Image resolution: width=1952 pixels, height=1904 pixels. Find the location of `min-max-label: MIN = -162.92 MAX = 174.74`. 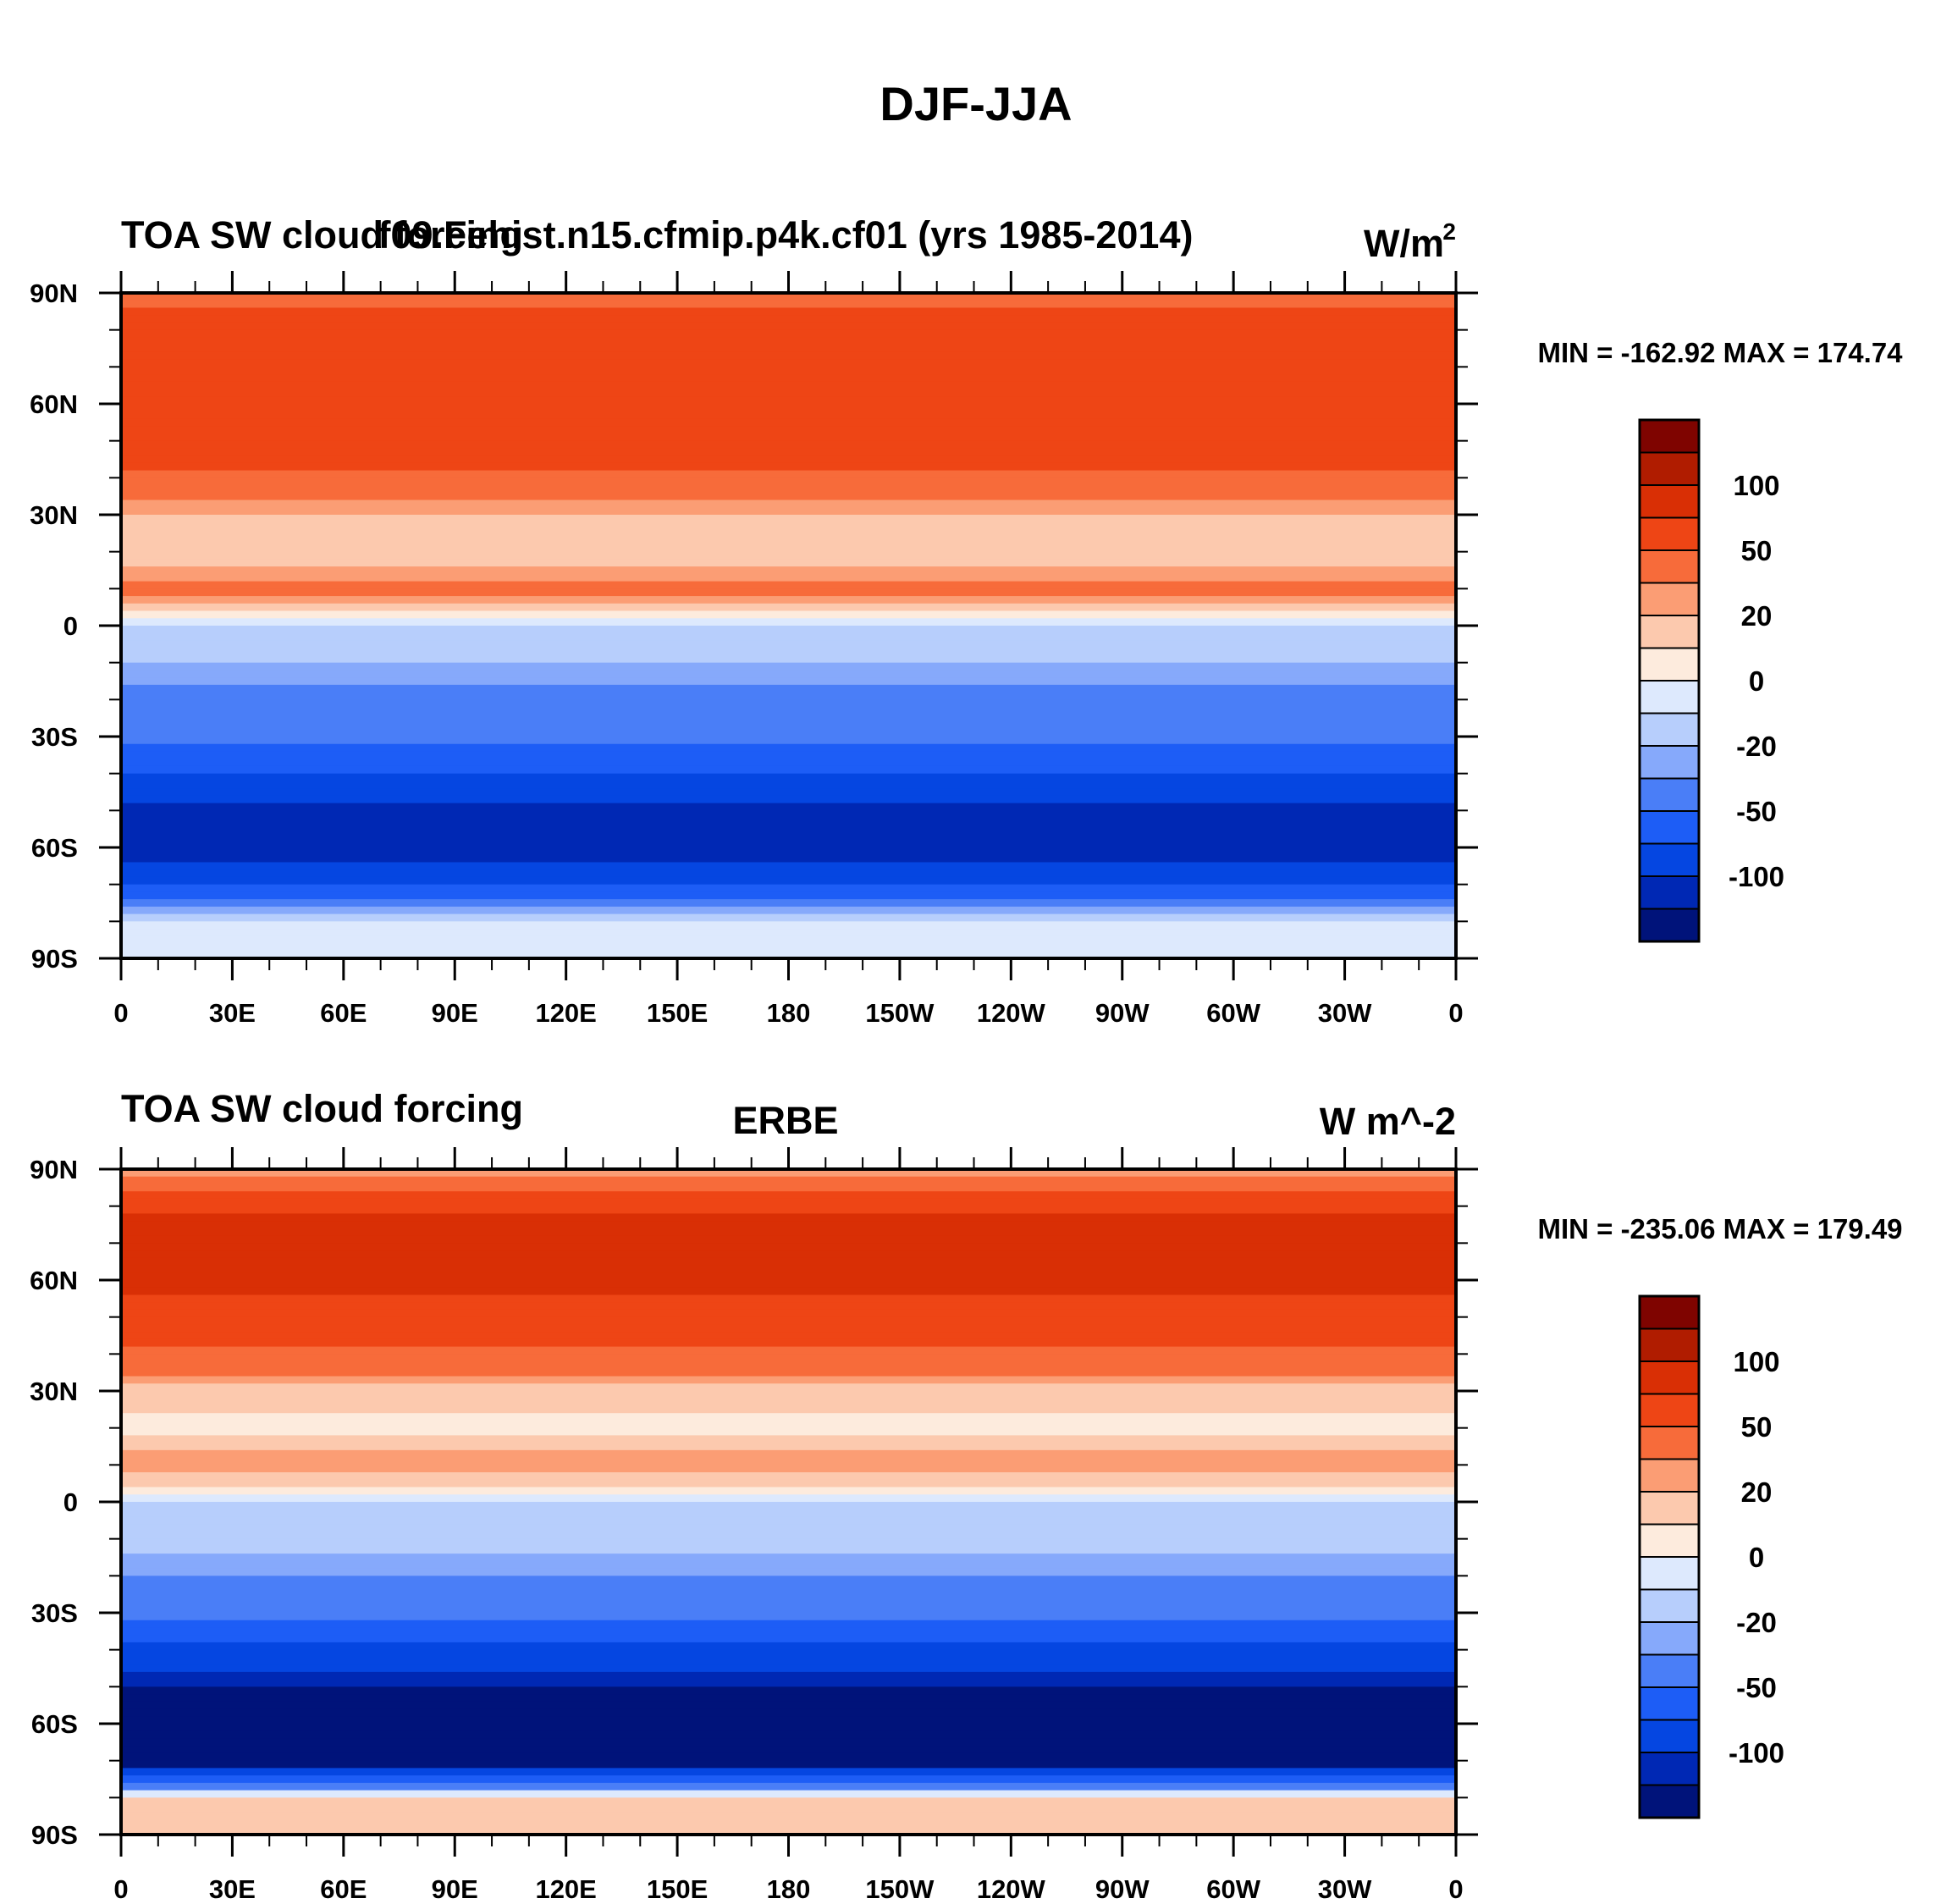

min-max-label: MIN = -162.92 MAX = 174.74 is located at coordinates (1720, 352).